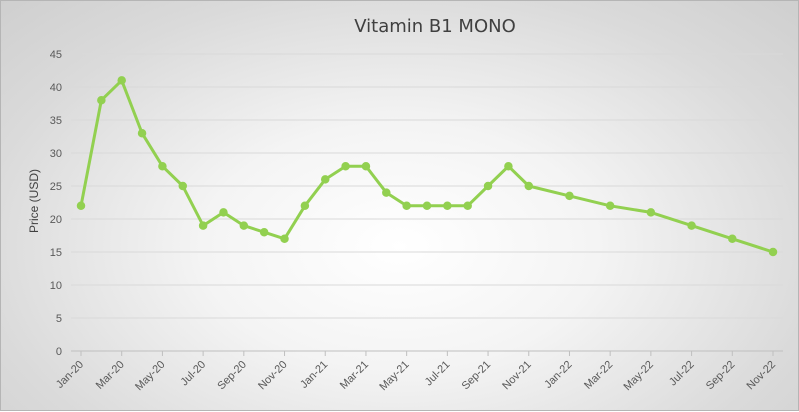  I want to click on x-tick-label-mar-21: Mar-21, so click(354, 375).